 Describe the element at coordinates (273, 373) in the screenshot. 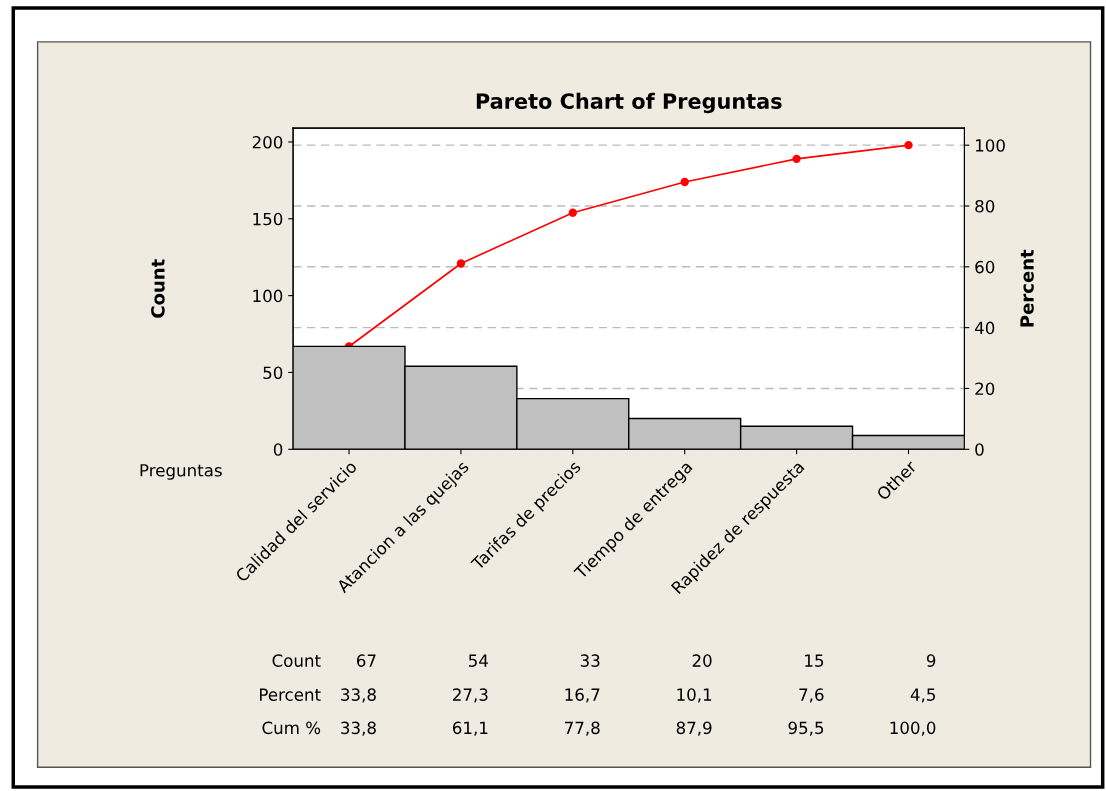

I see `y-tick-label: 50` at that location.